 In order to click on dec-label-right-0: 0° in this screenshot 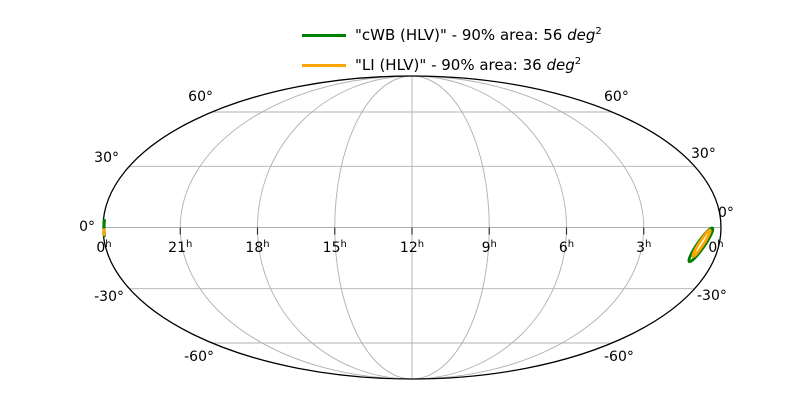, I will do `click(726, 213)`.